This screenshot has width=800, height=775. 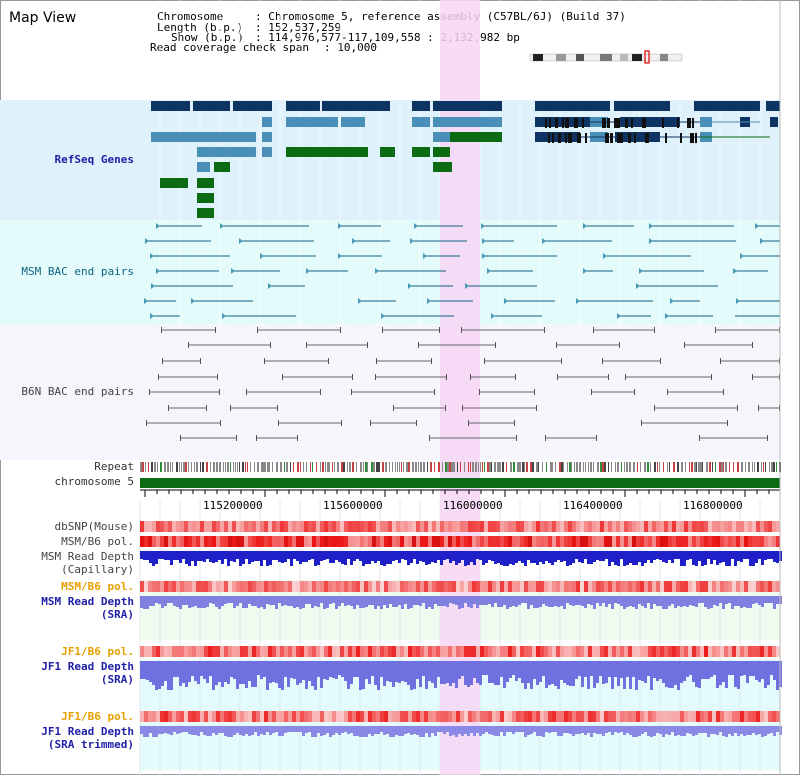 I want to click on jf1-b6-pol2-label: JF1/B6 pol., so click(x=97, y=716).